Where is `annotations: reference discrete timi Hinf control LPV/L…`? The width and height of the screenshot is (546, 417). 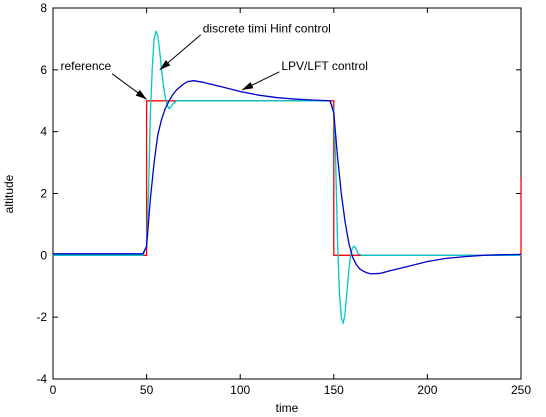 annotations: reference discrete timi Hinf control LPV/L… is located at coordinates (214, 61).